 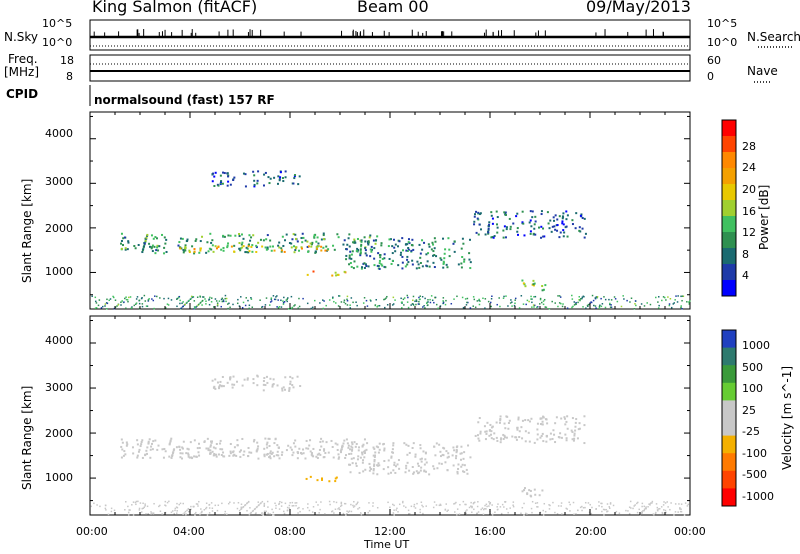 What do you see at coordinates (749, 146) in the screenshot?
I see `power-tick-28: 28` at bounding box center [749, 146].